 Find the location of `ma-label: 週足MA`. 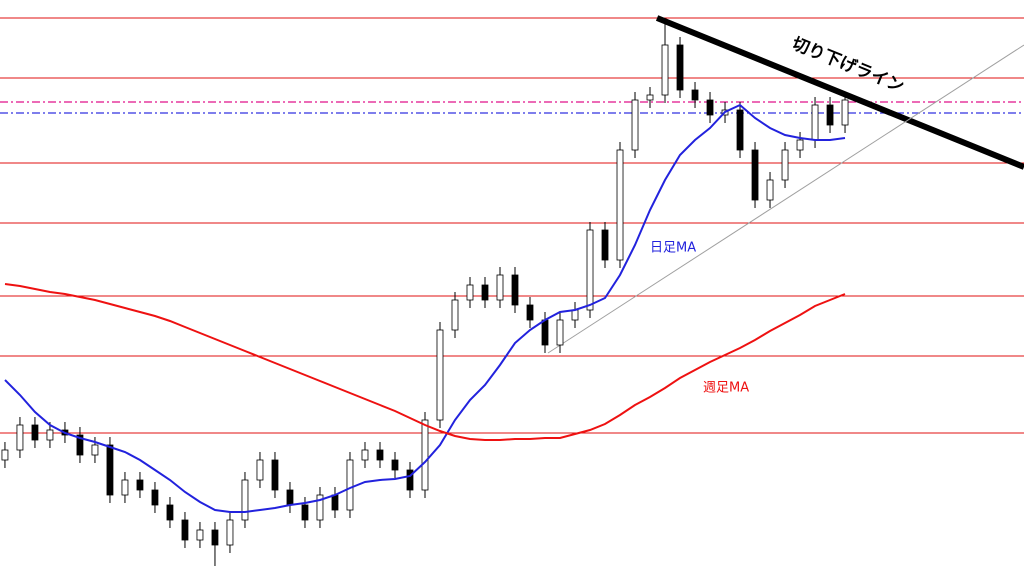

ma-label: 週足MA is located at coordinates (726, 388).